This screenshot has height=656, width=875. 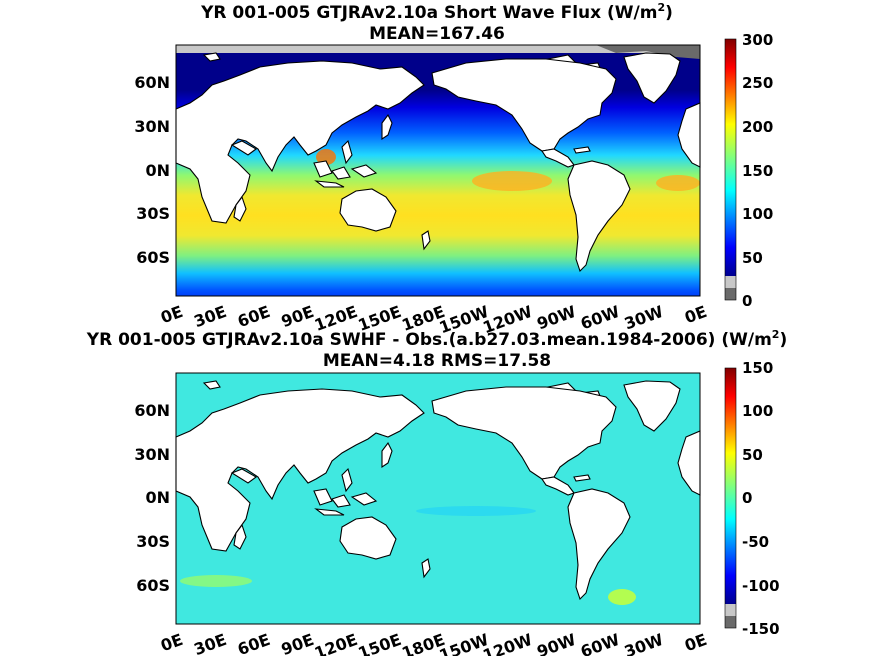 I want to click on panel-2-subtitle: MEAN=4.18 RMS=17.58, so click(x=437, y=361).